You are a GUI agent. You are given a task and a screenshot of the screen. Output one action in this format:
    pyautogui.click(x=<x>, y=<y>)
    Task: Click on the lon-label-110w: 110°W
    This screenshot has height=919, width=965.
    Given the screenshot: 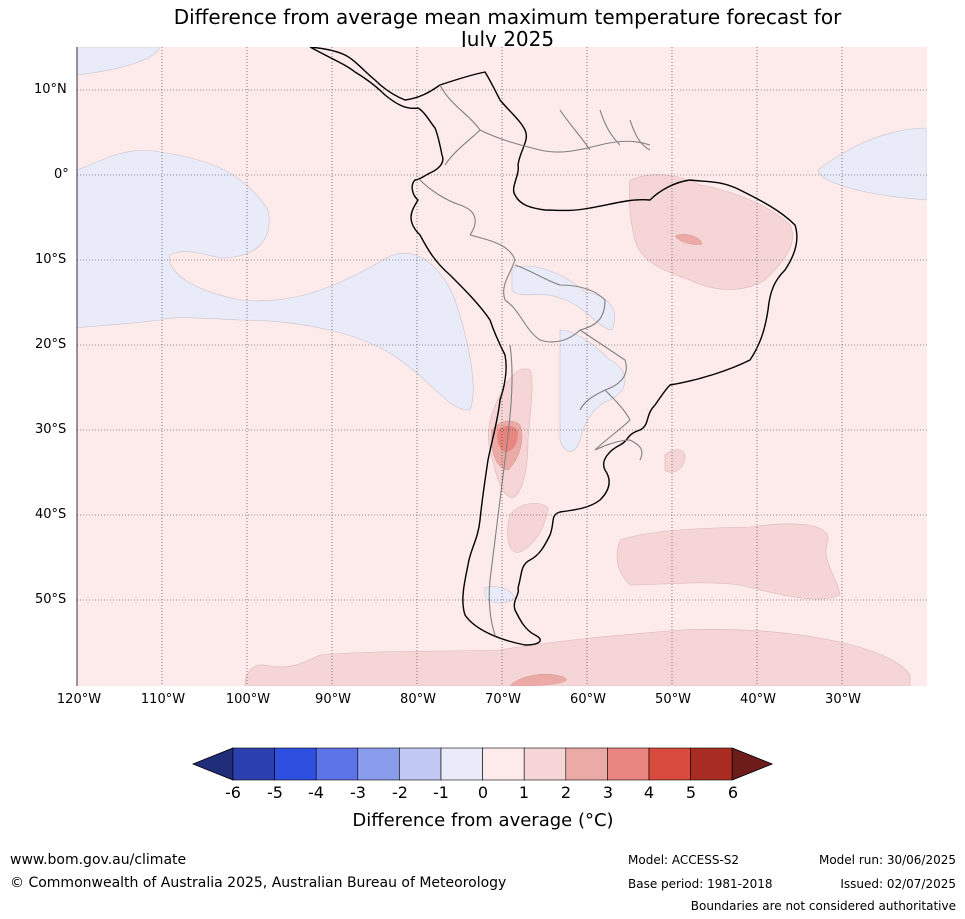 What is the action you would take?
    pyautogui.click(x=163, y=699)
    